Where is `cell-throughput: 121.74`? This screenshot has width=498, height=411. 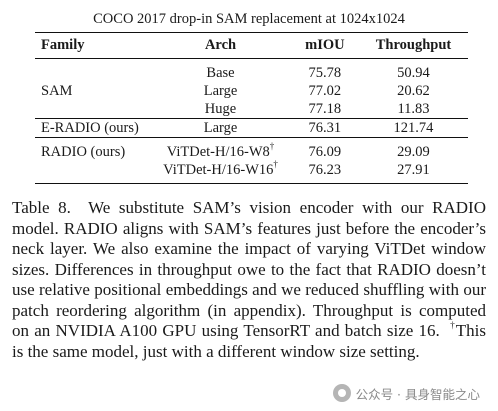
cell-throughput: 121.74 is located at coordinates (413, 128).